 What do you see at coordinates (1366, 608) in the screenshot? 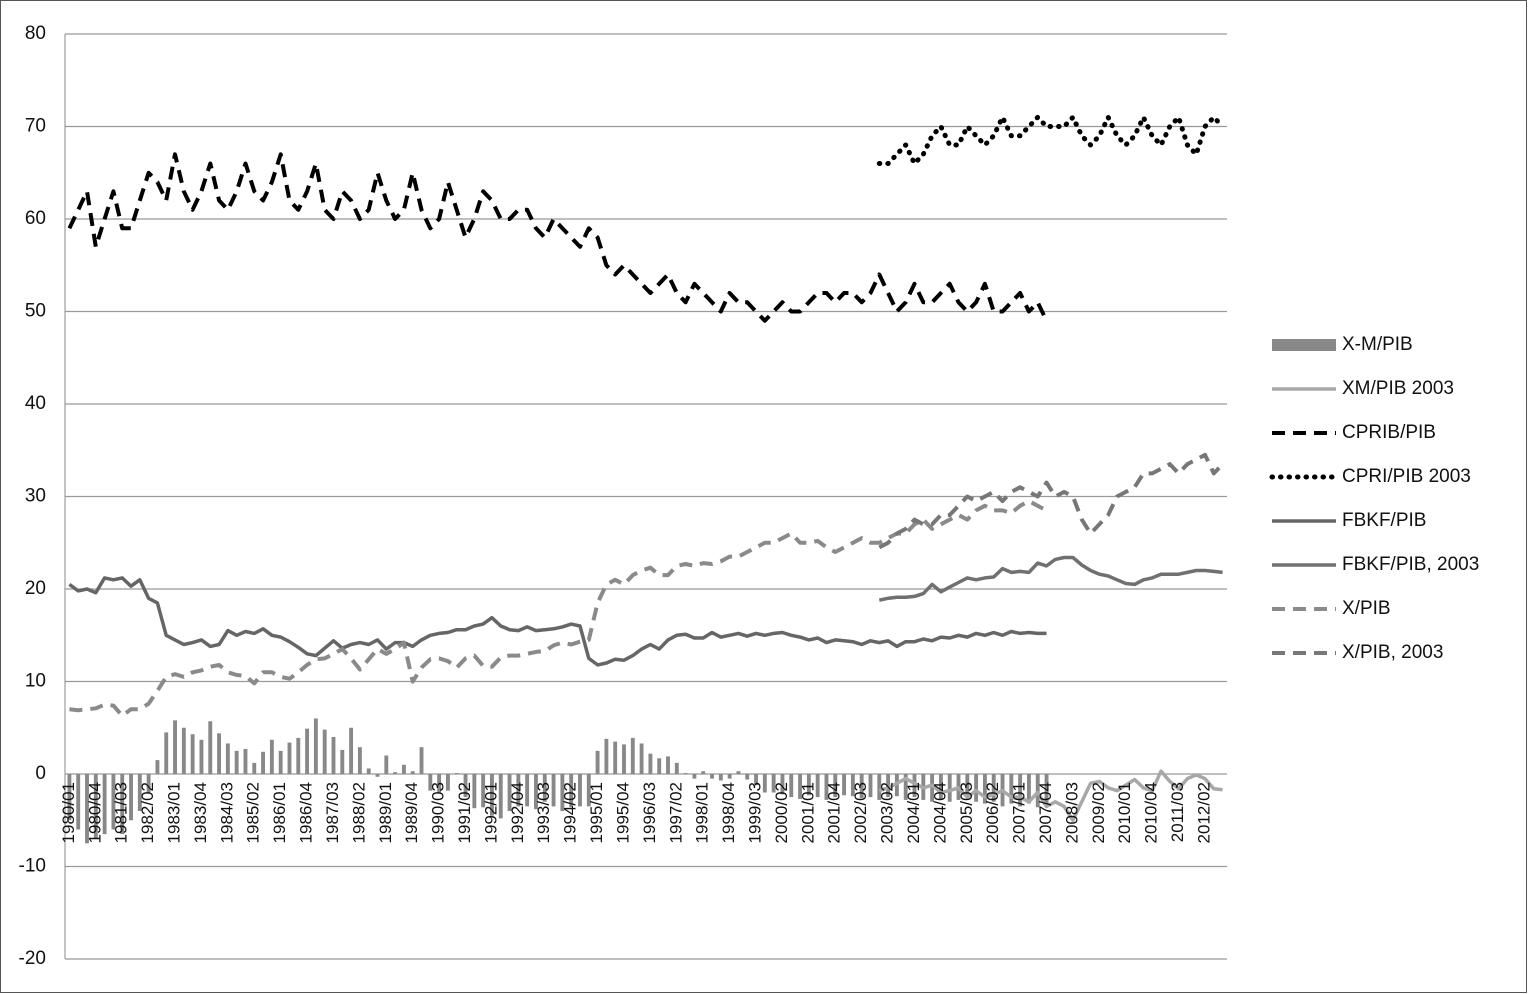
I see `legend-label: X/PIB` at bounding box center [1366, 608].